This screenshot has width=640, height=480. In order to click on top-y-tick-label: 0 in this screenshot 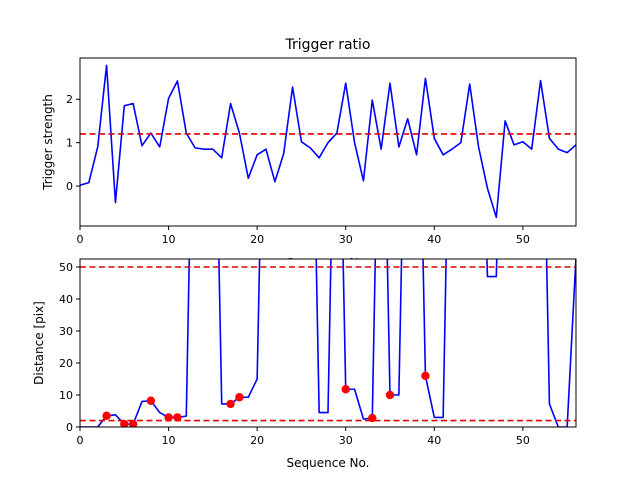, I will do `click(69, 186)`.